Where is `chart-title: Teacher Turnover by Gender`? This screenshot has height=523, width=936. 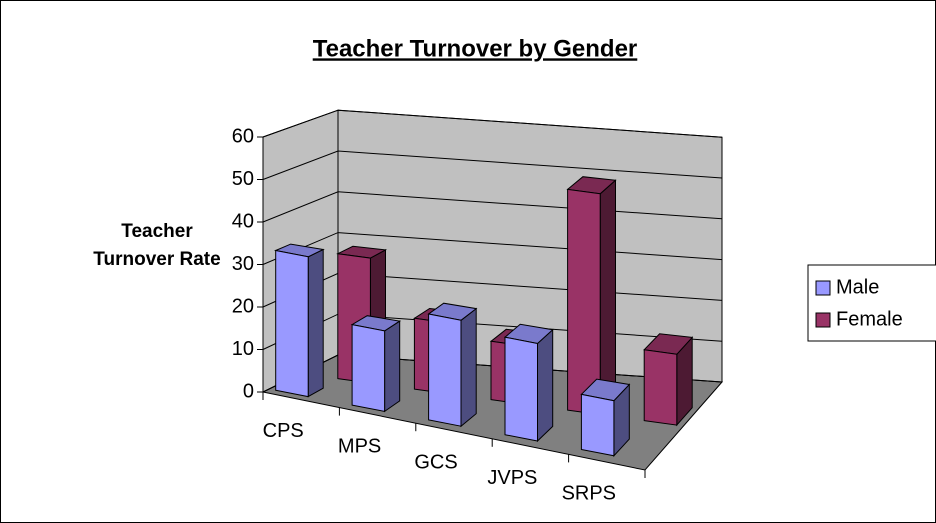
chart-title: Teacher Turnover by Gender is located at coordinates (475, 48).